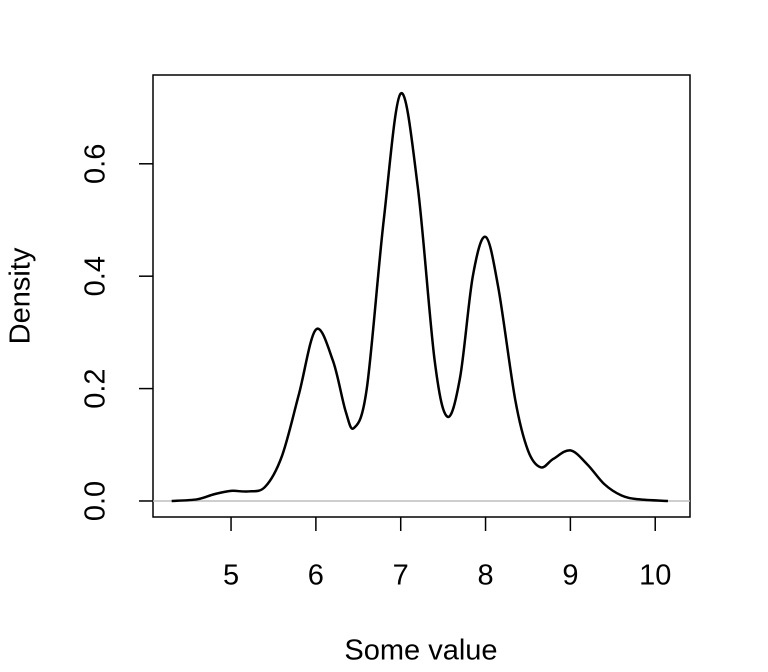  I want to click on y-tick-label: 0.6, so click(96, 164).